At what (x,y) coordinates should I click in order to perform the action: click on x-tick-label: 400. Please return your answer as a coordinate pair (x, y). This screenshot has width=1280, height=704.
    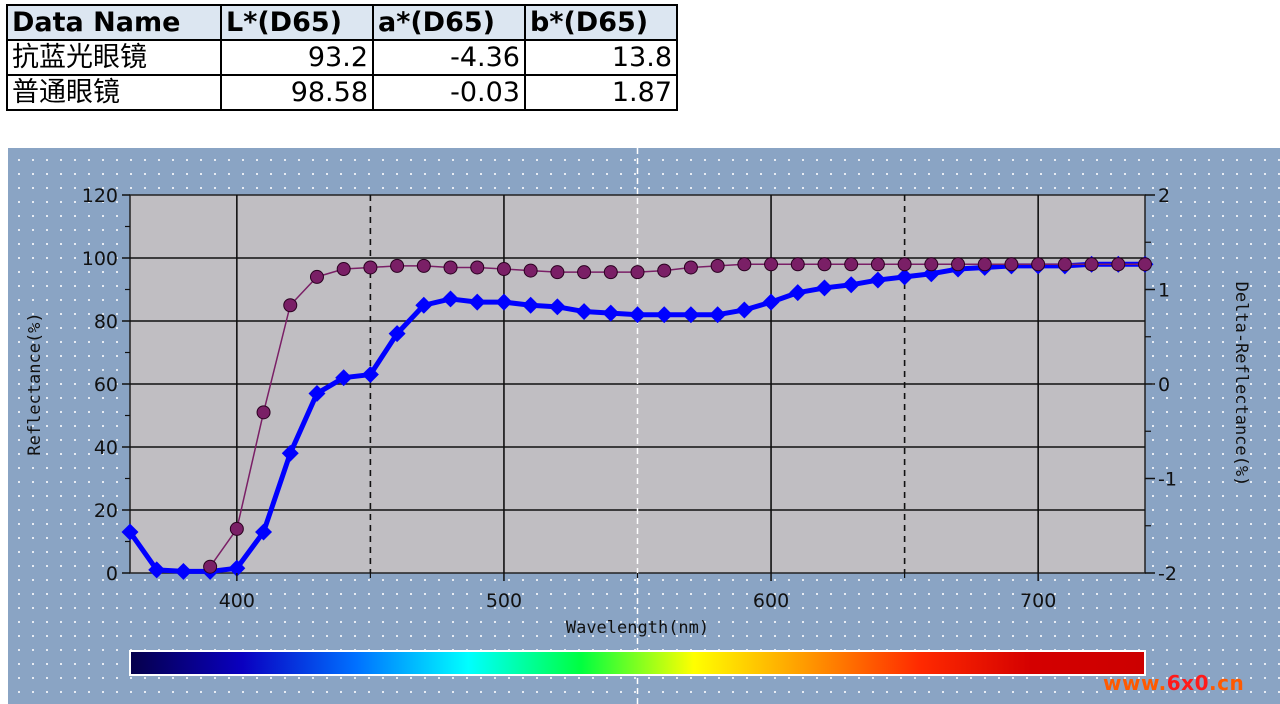
    Looking at the image, I should click on (237, 601).